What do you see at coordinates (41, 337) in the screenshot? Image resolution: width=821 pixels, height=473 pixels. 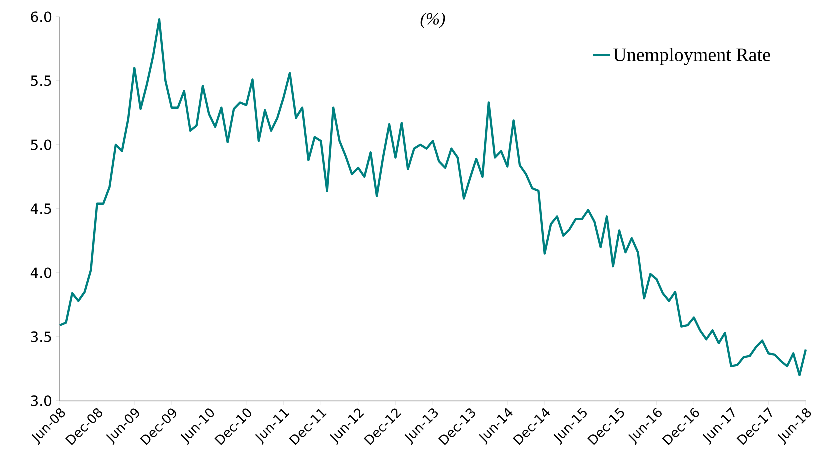 I see `y-tick-label: 3.5` at bounding box center [41, 337].